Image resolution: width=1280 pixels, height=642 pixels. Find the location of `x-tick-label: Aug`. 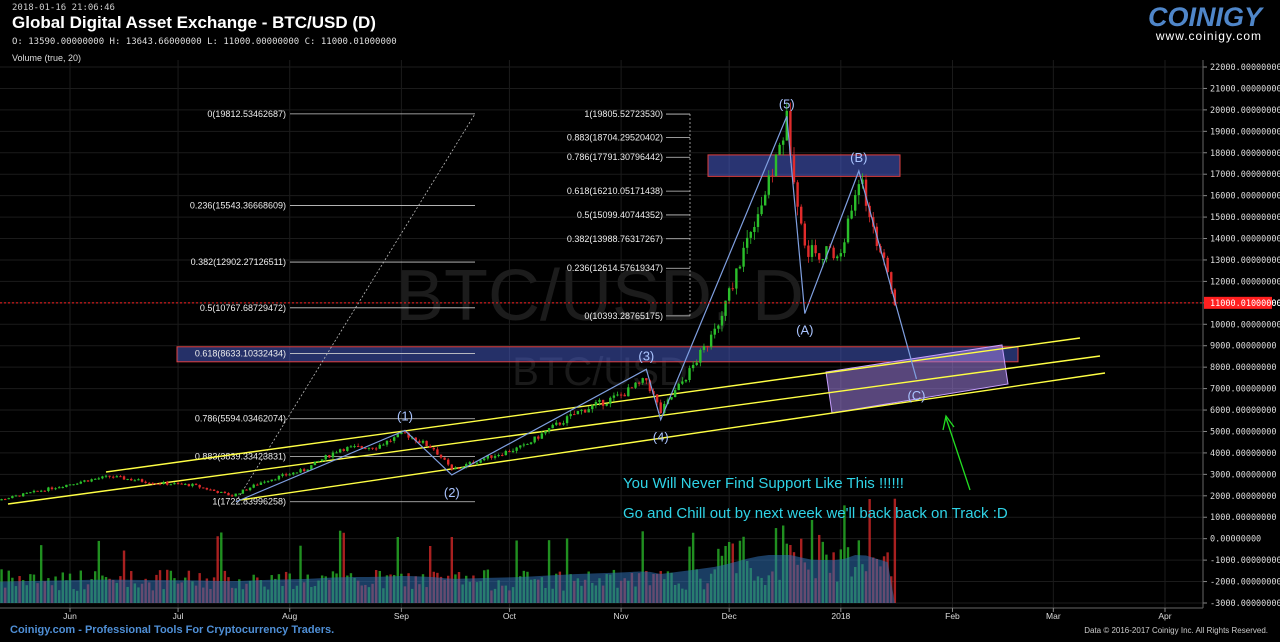

x-tick-label: Aug is located at coordinates (289, 616).